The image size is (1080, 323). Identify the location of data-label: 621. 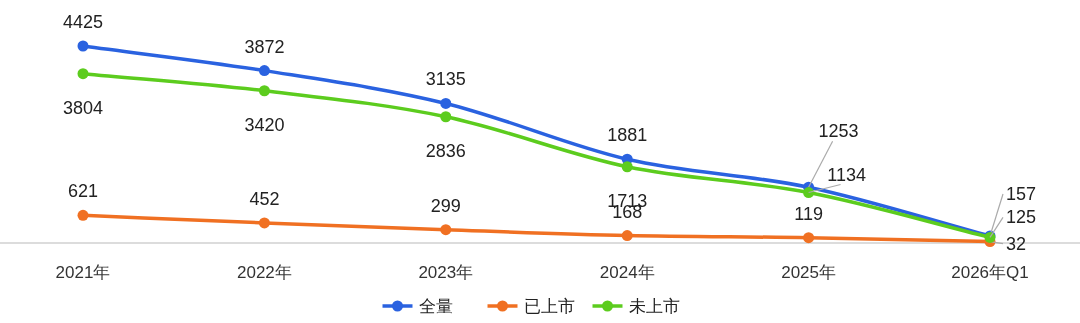
(83, 191).